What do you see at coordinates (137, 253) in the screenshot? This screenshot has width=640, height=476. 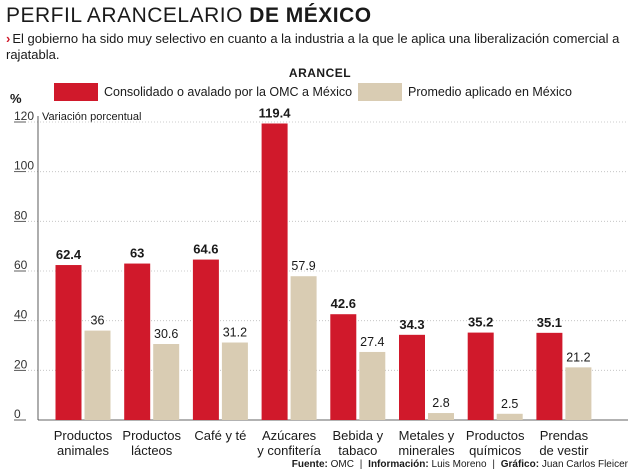 I see `data-label-consolidado: 63` at bounding box center [137, 253].